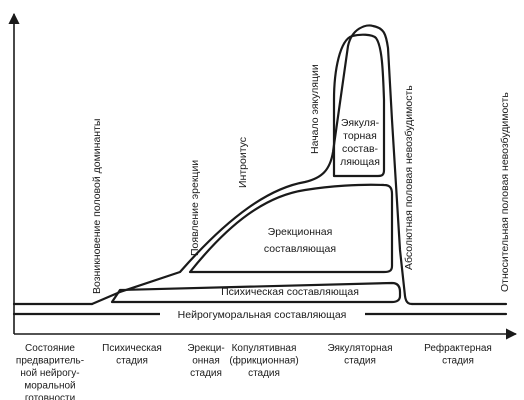 Image resolution: width=524 pixels, height=400 pixels. I want to click on stage-4-label-line-2: (фрикционная), so click(263, 361).